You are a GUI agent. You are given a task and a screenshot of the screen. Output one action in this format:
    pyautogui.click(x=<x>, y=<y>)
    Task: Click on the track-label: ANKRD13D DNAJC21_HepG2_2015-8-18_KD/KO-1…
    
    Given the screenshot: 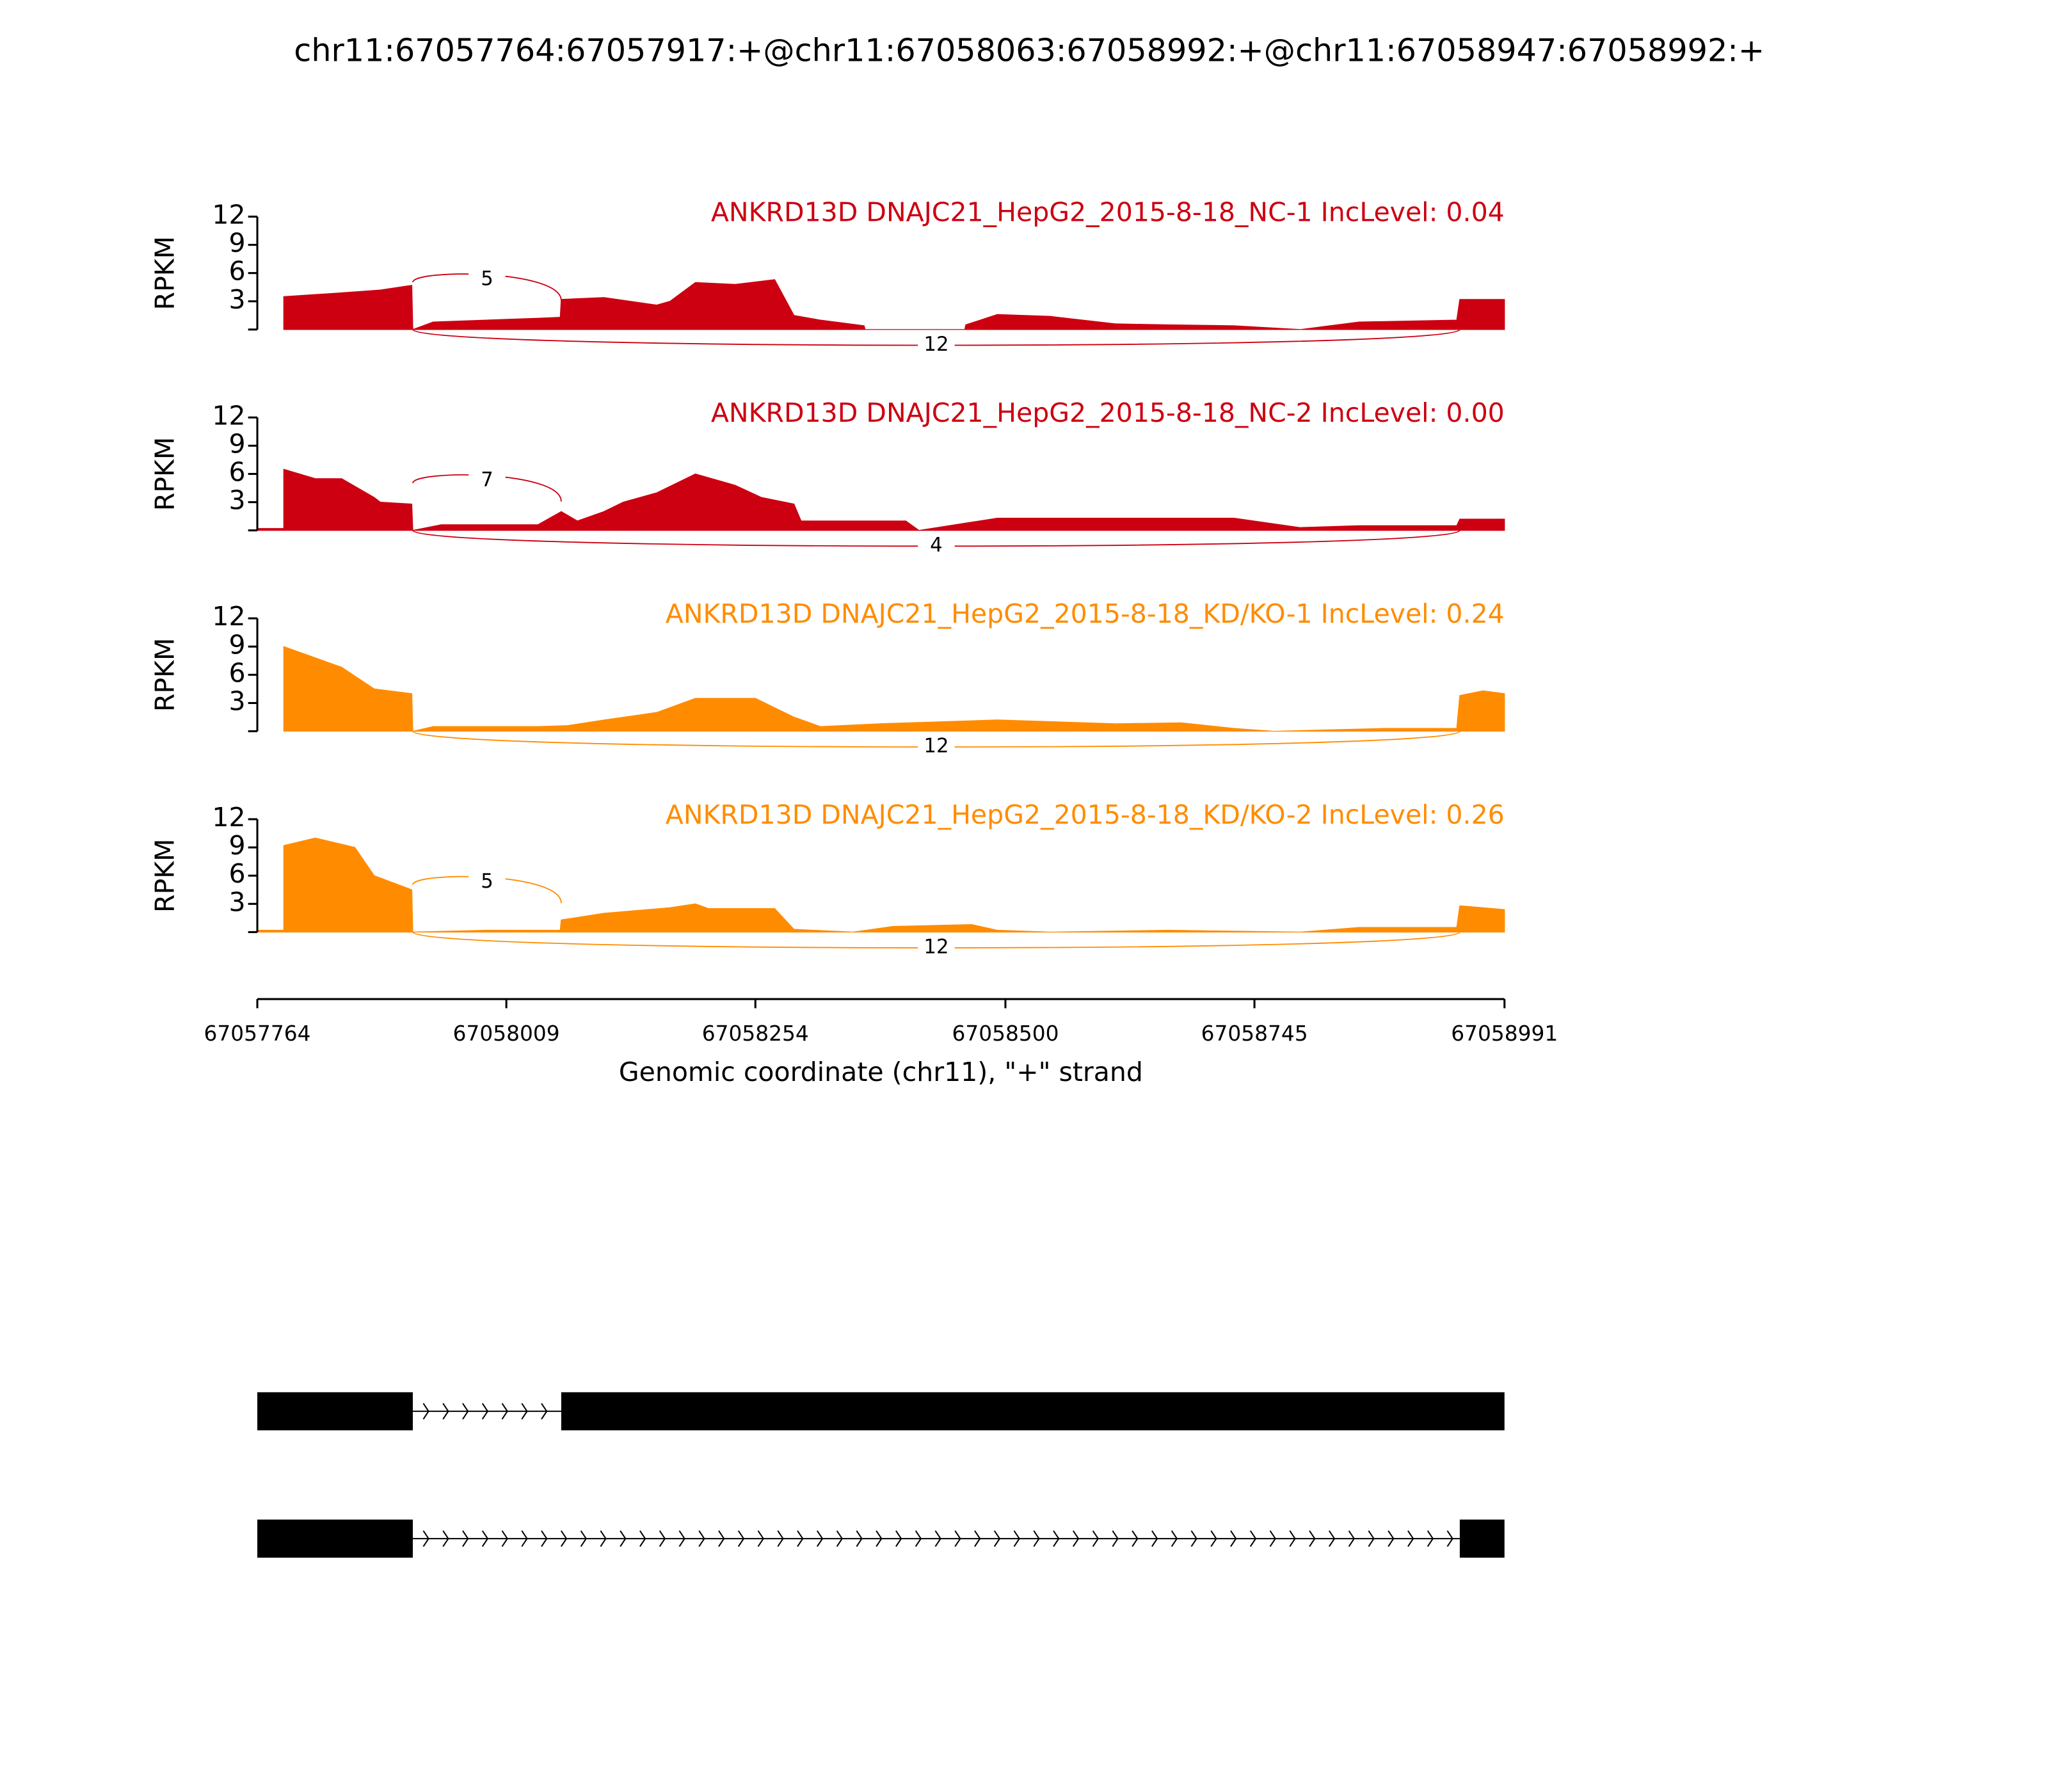 What is the action you would take?
    pyautogui.click(x=1085, y=613)
    